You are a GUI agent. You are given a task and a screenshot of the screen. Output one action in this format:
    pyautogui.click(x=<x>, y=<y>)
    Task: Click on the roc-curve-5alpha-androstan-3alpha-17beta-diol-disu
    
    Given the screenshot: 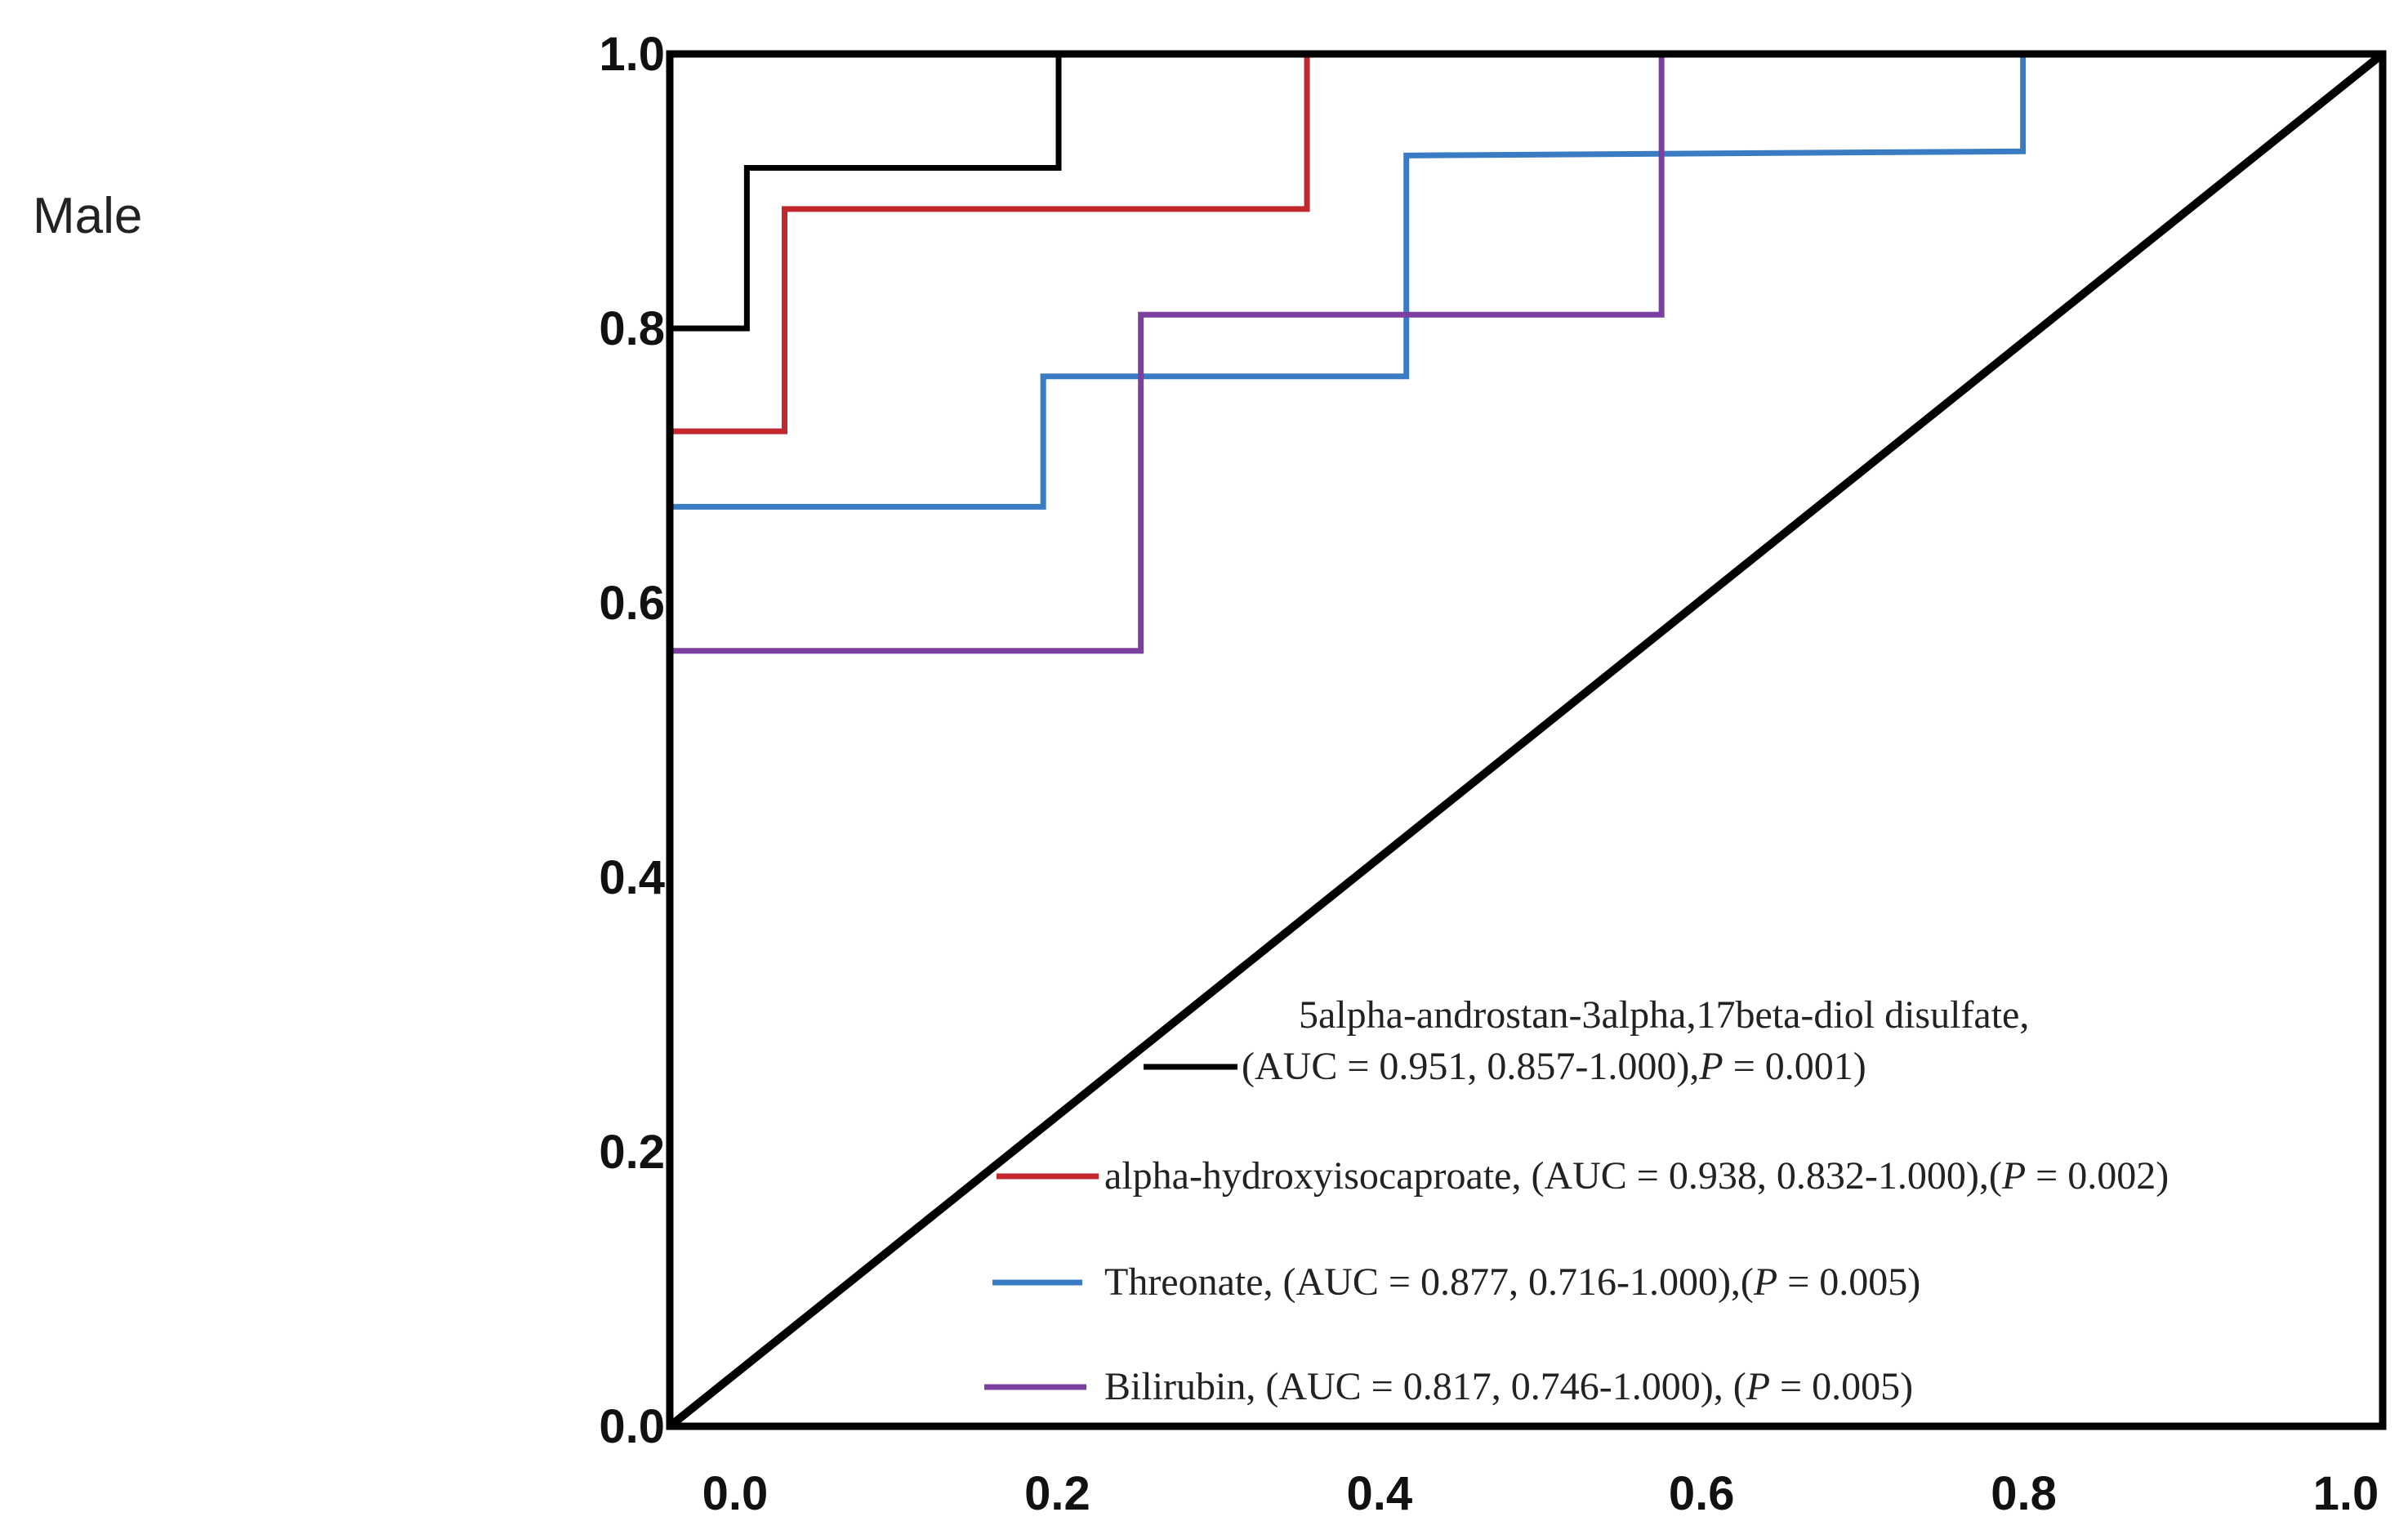 What is the action you would take?
    pyautogui.click(x=866, y=193)
    